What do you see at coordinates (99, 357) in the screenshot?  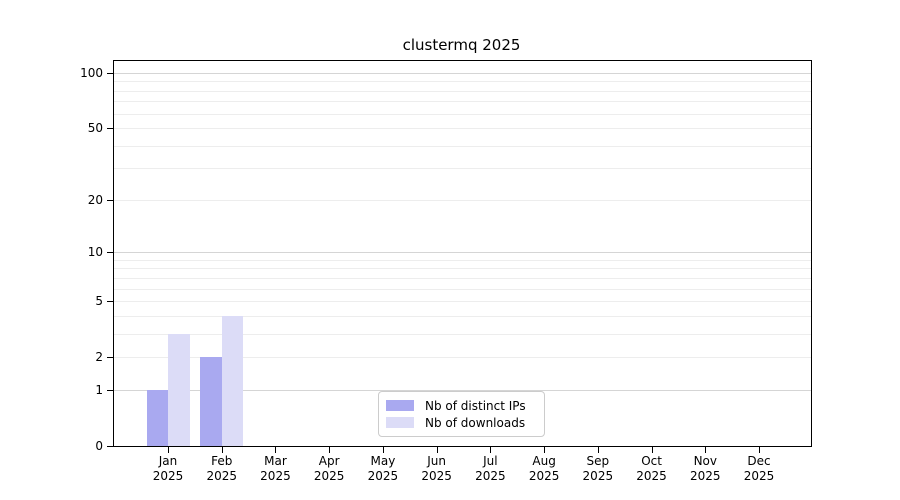 I see `y-tick-label-2: 2` at bounding box center [99, 357].